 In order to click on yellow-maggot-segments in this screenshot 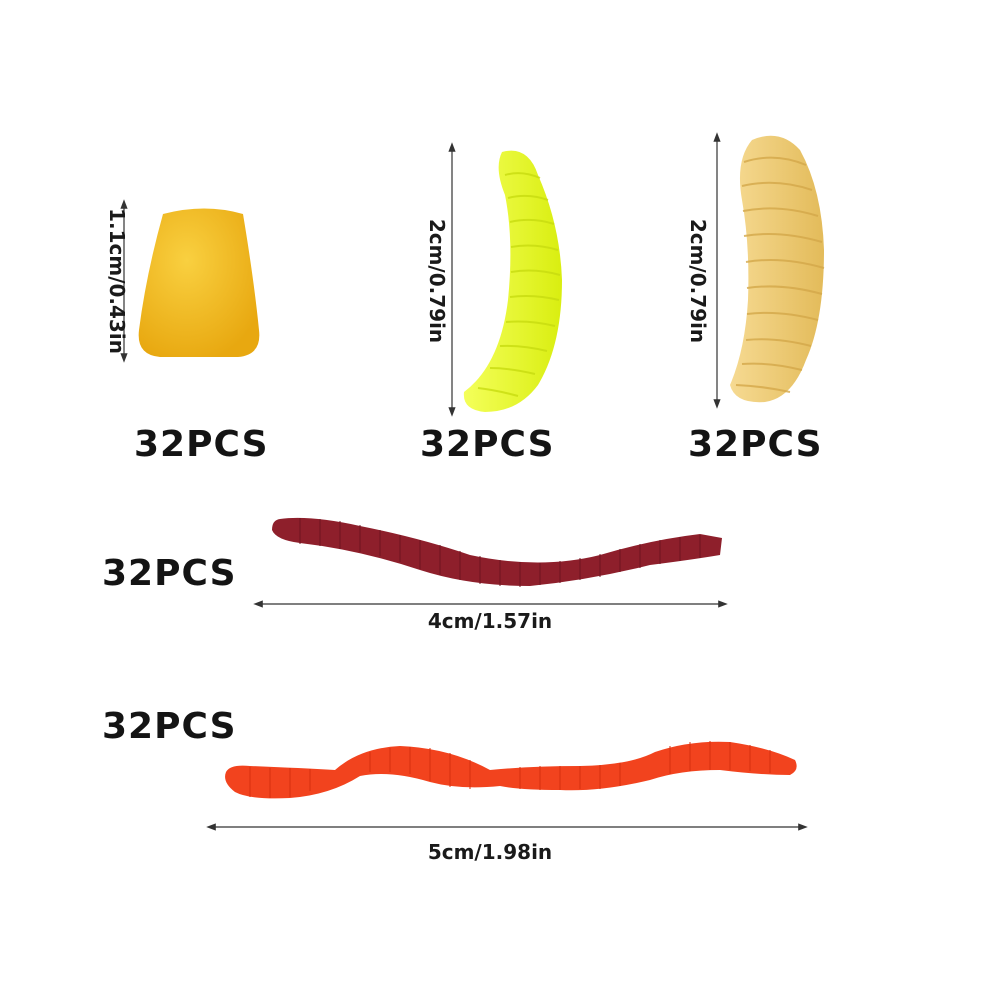, I will do `click(519, 284)`.